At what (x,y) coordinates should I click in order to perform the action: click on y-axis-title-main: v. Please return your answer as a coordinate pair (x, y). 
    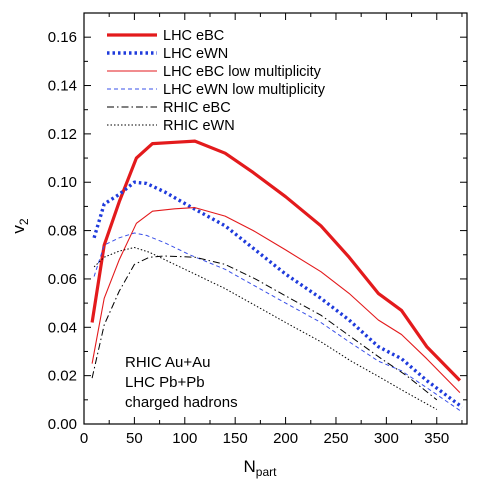
    Looking at the image, I should click on (18, 229).